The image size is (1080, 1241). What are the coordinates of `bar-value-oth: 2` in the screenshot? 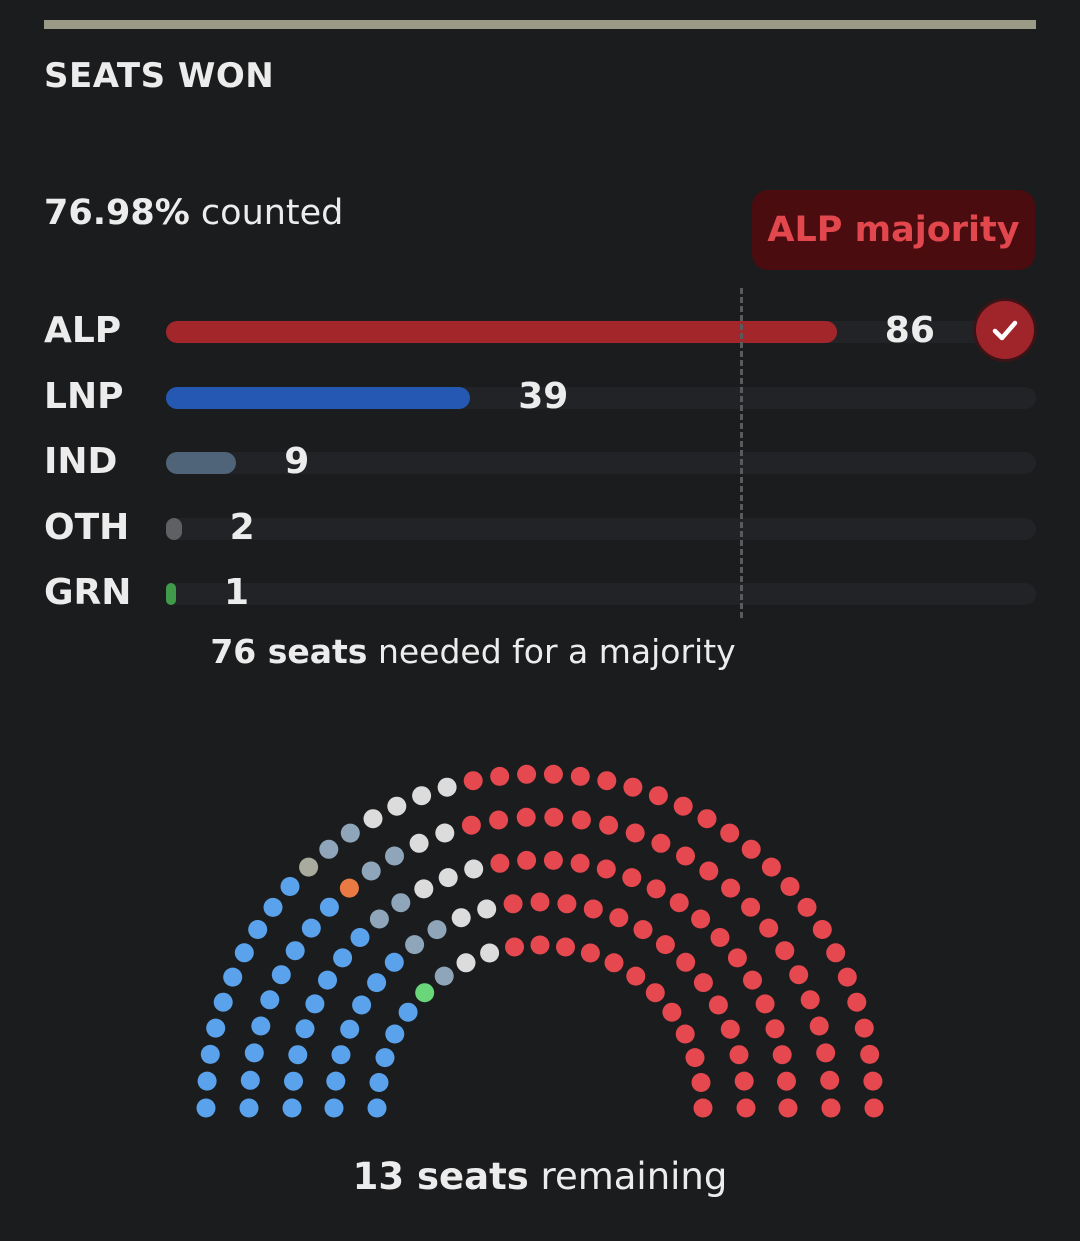 It's located at (242, 527).